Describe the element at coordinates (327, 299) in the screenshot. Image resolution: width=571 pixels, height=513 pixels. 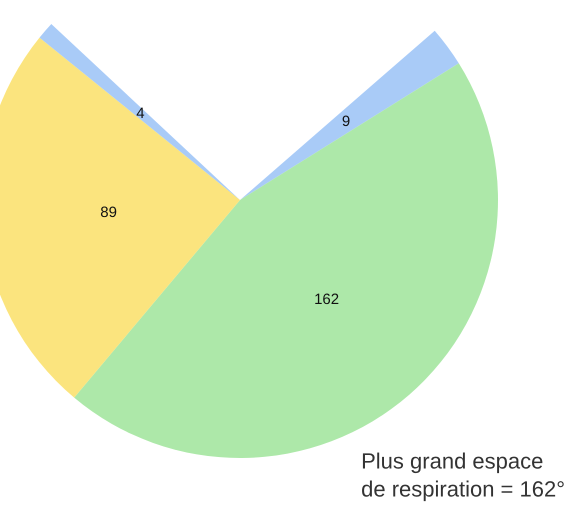
I see `data-label: 162` at that location.